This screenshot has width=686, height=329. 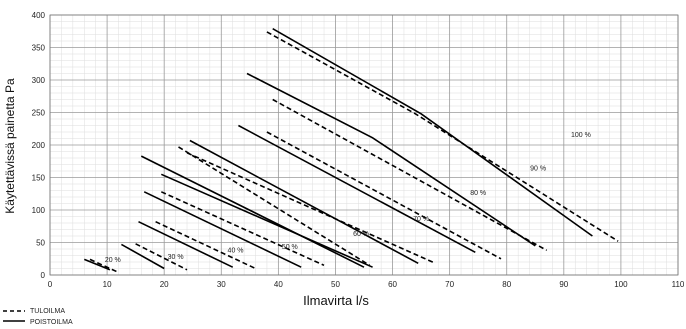 I want to click on speed-label-50: 50 %, so click(x=290, y=247).